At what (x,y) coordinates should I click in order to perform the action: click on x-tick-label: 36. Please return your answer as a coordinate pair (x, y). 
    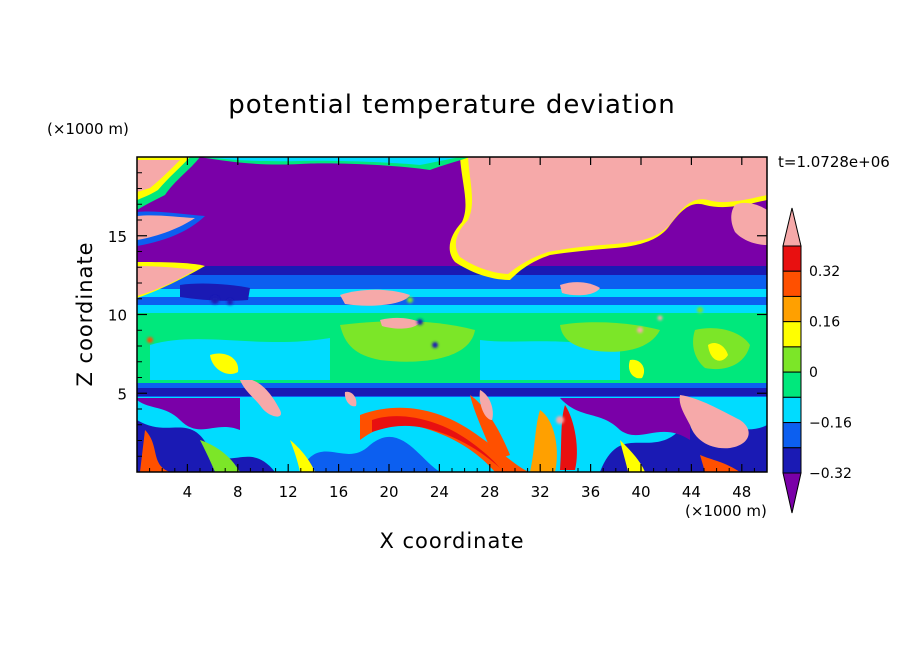
    Looking at the image, I should click on (590, 492).